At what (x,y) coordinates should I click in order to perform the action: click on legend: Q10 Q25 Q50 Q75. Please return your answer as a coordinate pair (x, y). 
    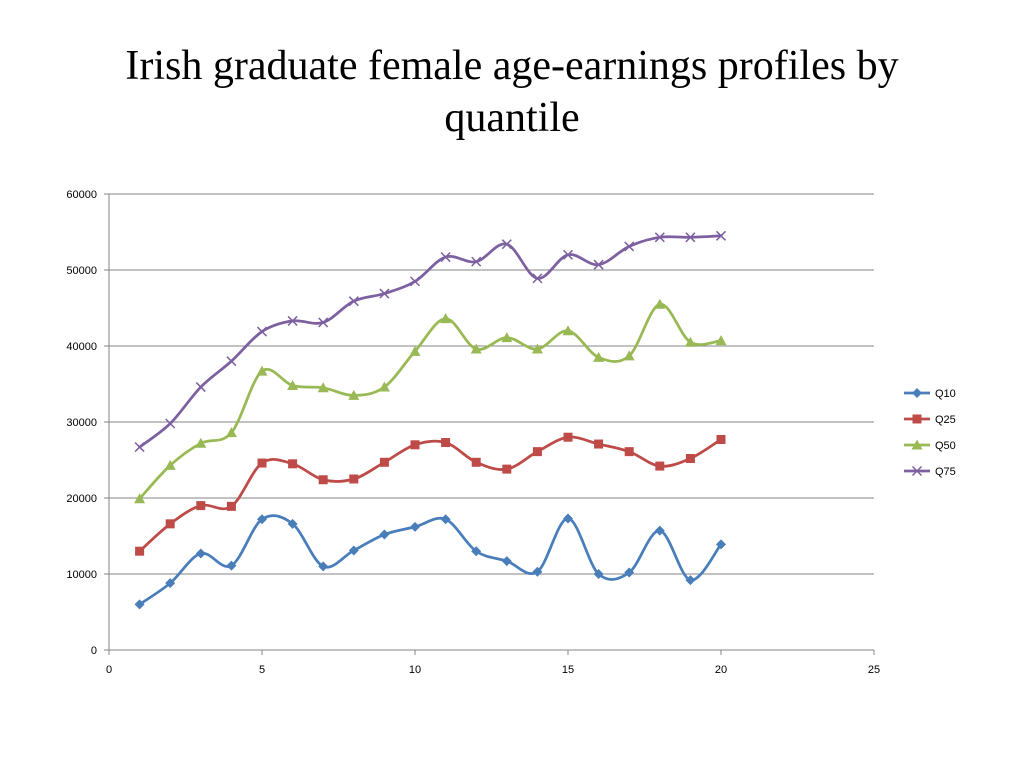
    Looking at the image, I should click on (930, 433).